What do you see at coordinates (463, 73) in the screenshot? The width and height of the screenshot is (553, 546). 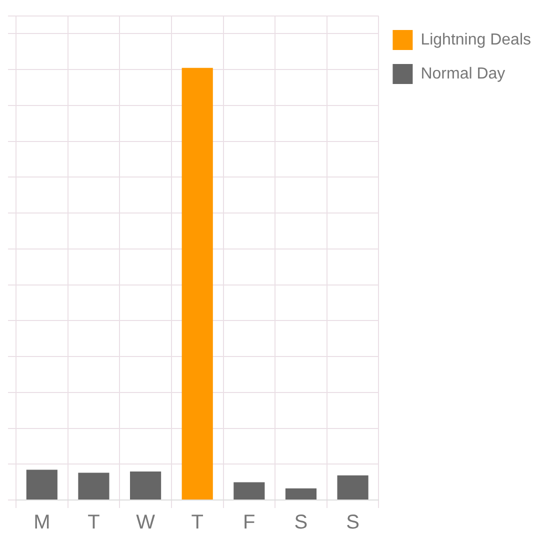 I see `legend-label: Normal Day` at bounding box center [463, 73].